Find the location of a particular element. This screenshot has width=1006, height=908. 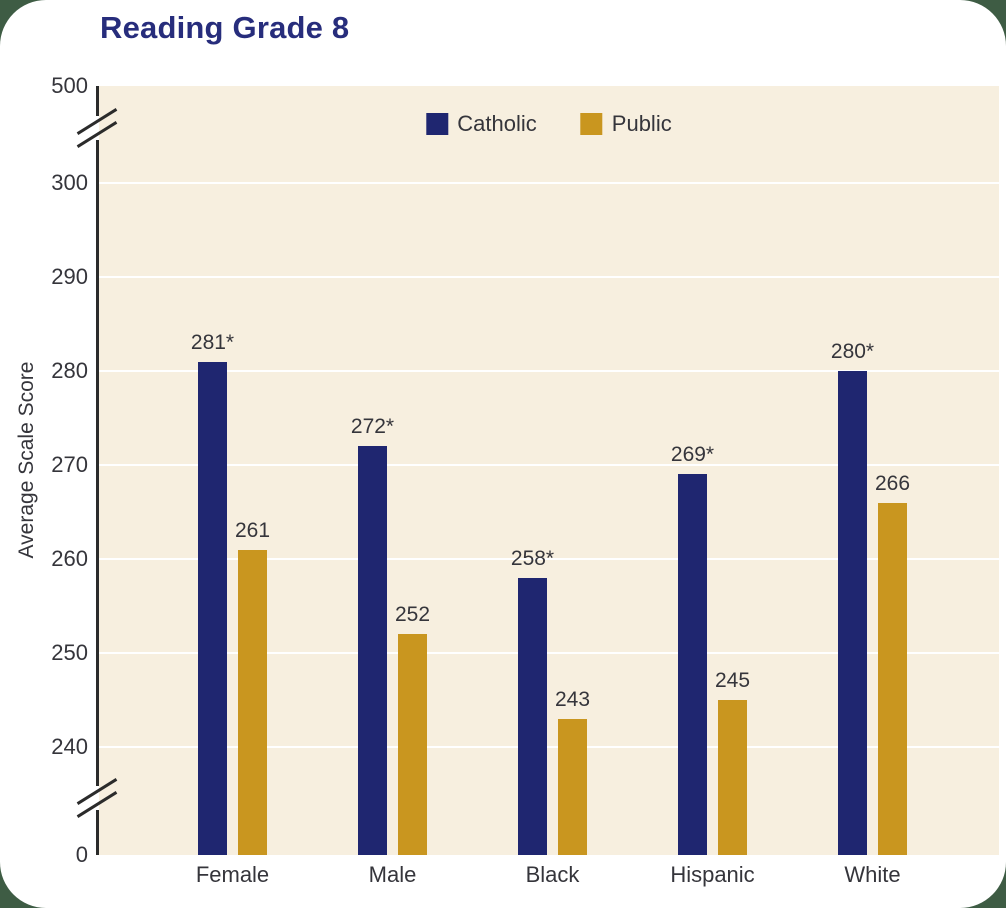

chart-legend: Catholic Public is located at coordinates (549, 124).